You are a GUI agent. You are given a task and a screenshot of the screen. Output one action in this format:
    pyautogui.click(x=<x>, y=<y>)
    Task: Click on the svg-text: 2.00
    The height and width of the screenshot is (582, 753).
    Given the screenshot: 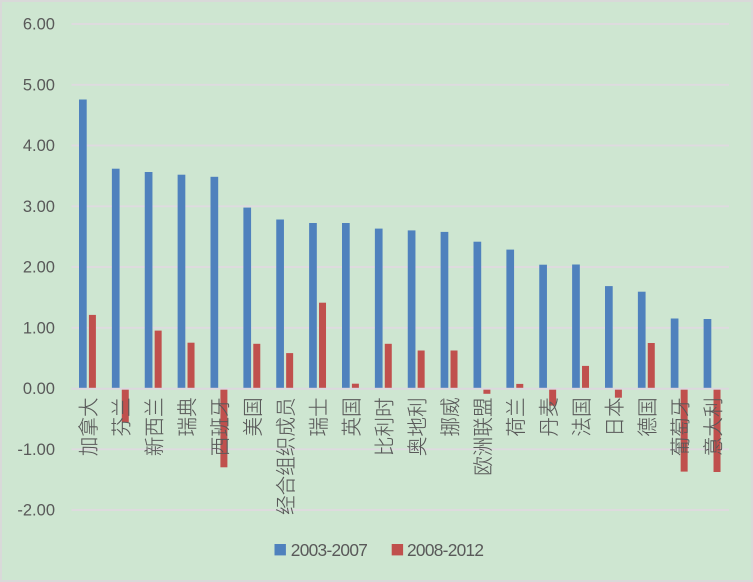 What is the action you would take?
    pyautogui.click(x=39, y=268)
    